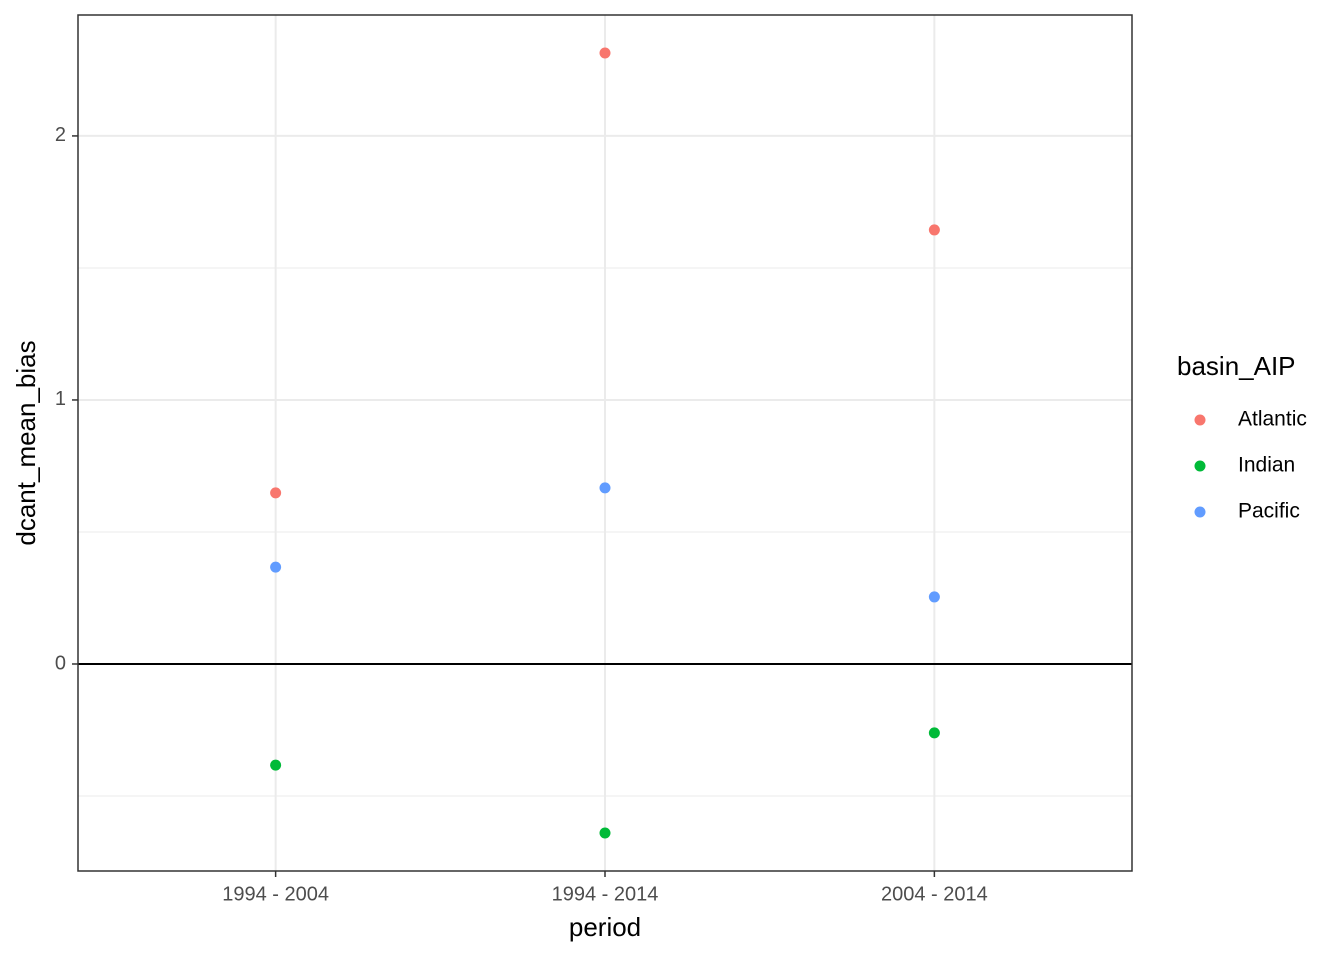 The image size is (1344, 960). Describe the element at coordinates (605, 927) in the screenshot. I see `x-axis-title: period` at that location.